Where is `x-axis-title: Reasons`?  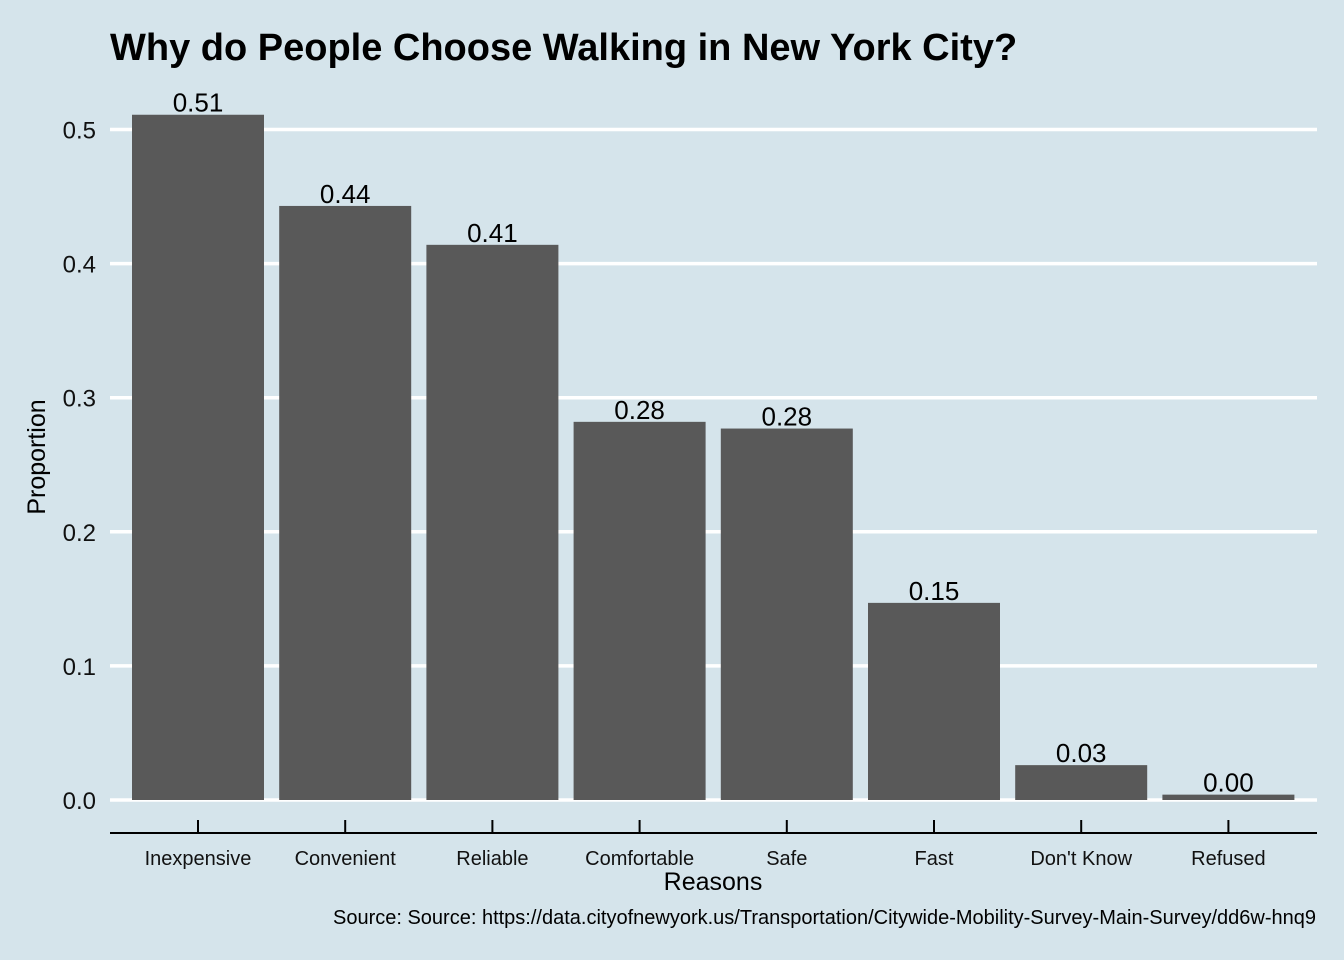
x-axis-title: Reasons is located at coordinates (713, 882).